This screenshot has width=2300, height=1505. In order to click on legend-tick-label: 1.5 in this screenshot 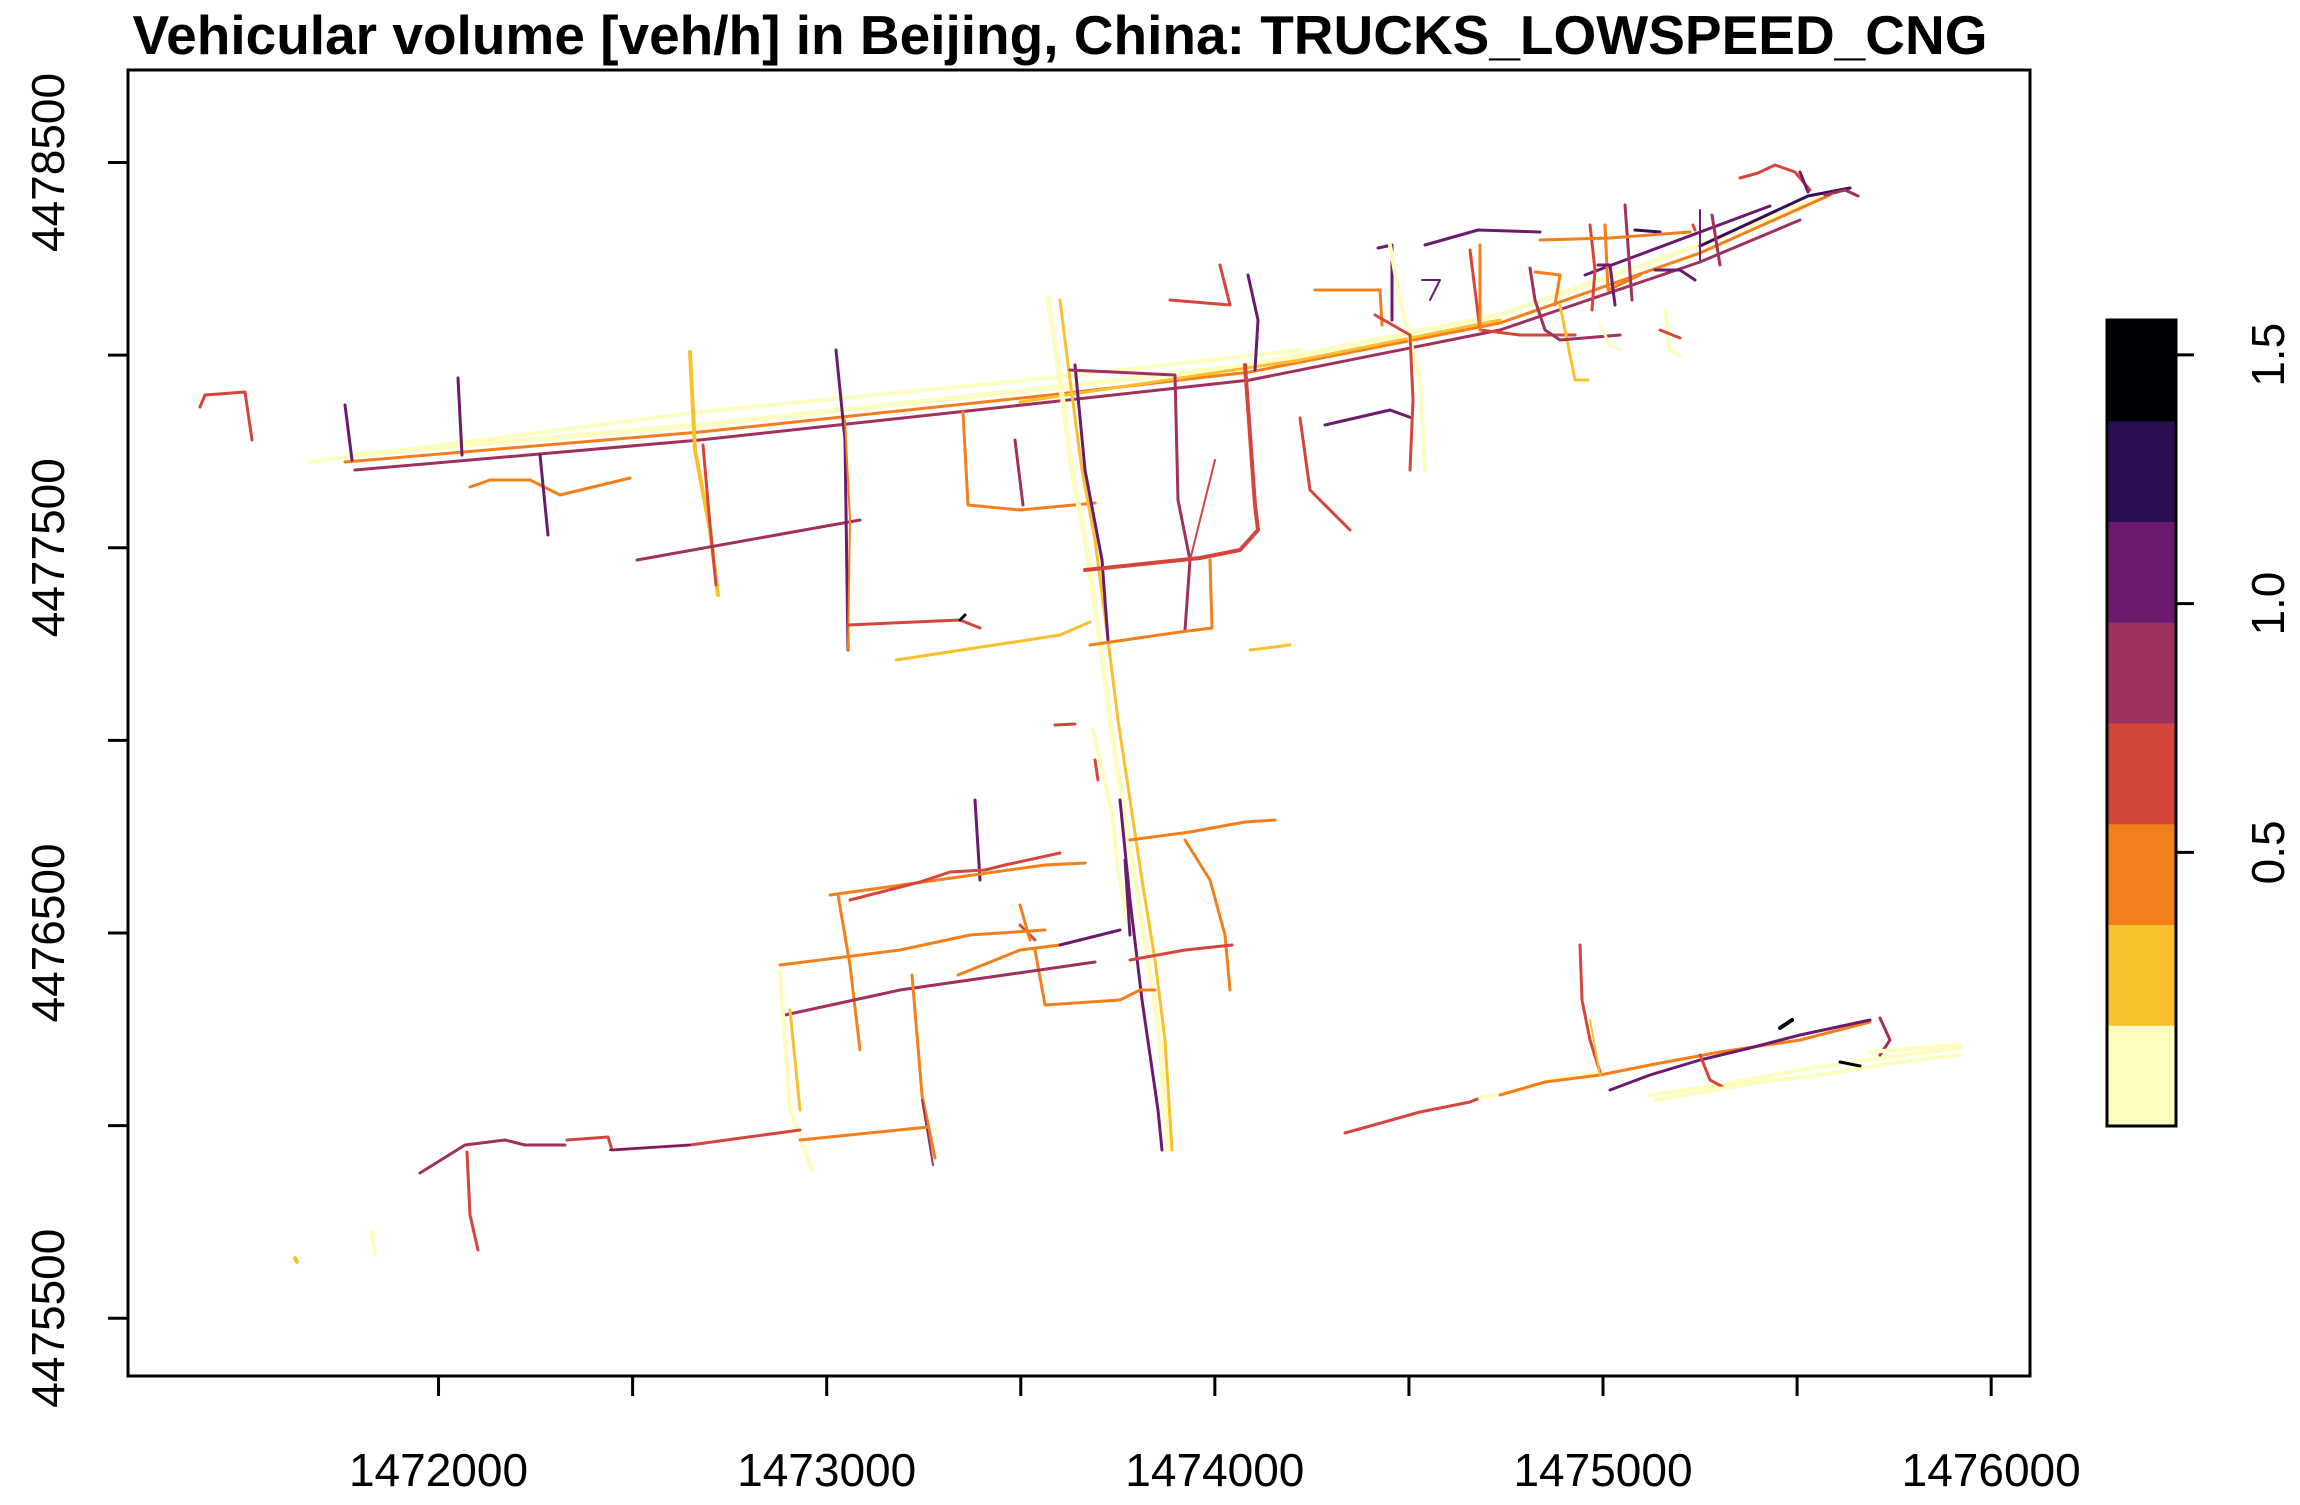, I will do `click(2268, 355)`.